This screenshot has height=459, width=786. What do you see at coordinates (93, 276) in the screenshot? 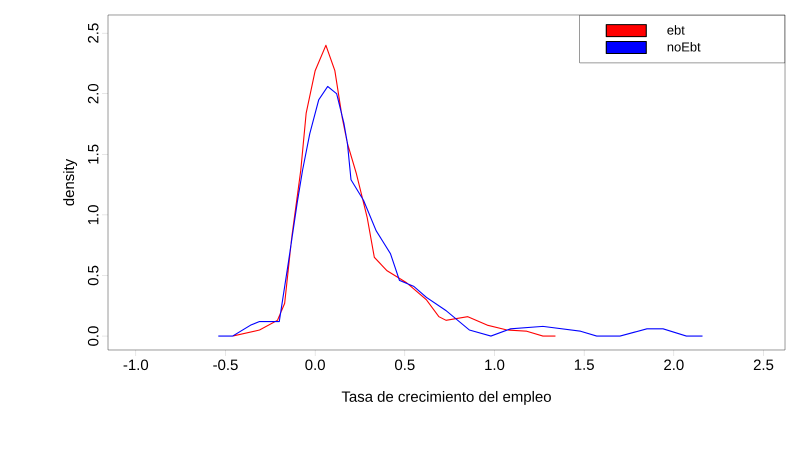
I see `y-tick-label: 0.5` at bounding box center [93, 276].